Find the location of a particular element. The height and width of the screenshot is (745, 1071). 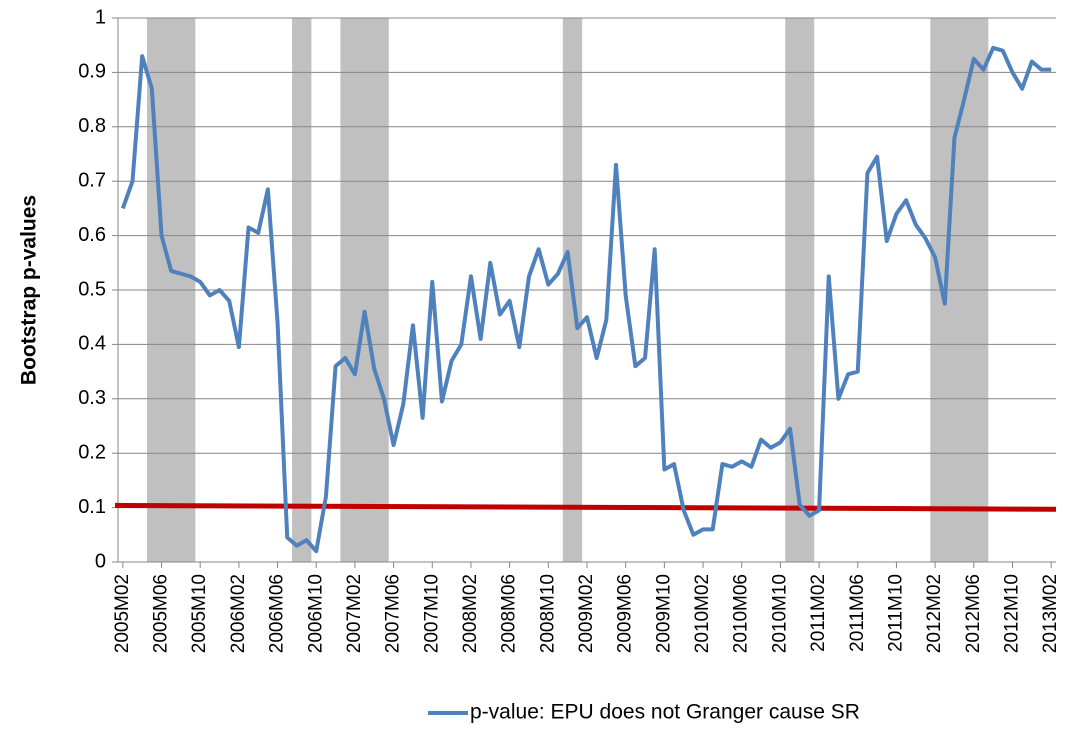

y-tick-label: 0.6 is located at coordinates (92, 235).